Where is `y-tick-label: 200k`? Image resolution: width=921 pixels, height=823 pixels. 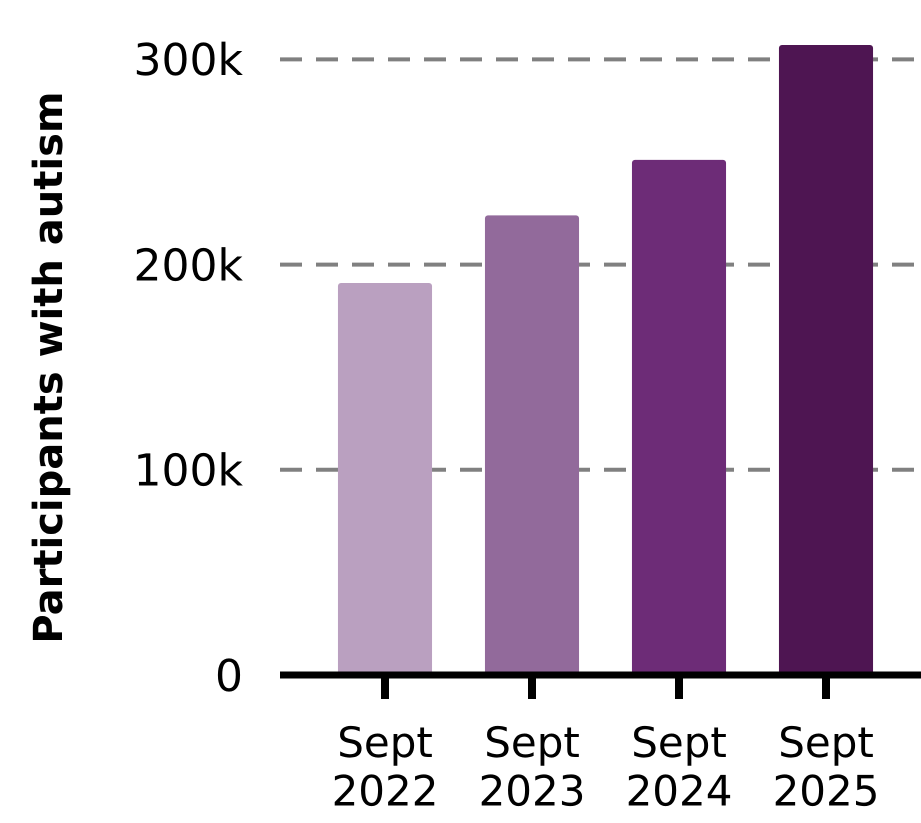
y-tick-label: 200k is located at coordinates (189, 266).